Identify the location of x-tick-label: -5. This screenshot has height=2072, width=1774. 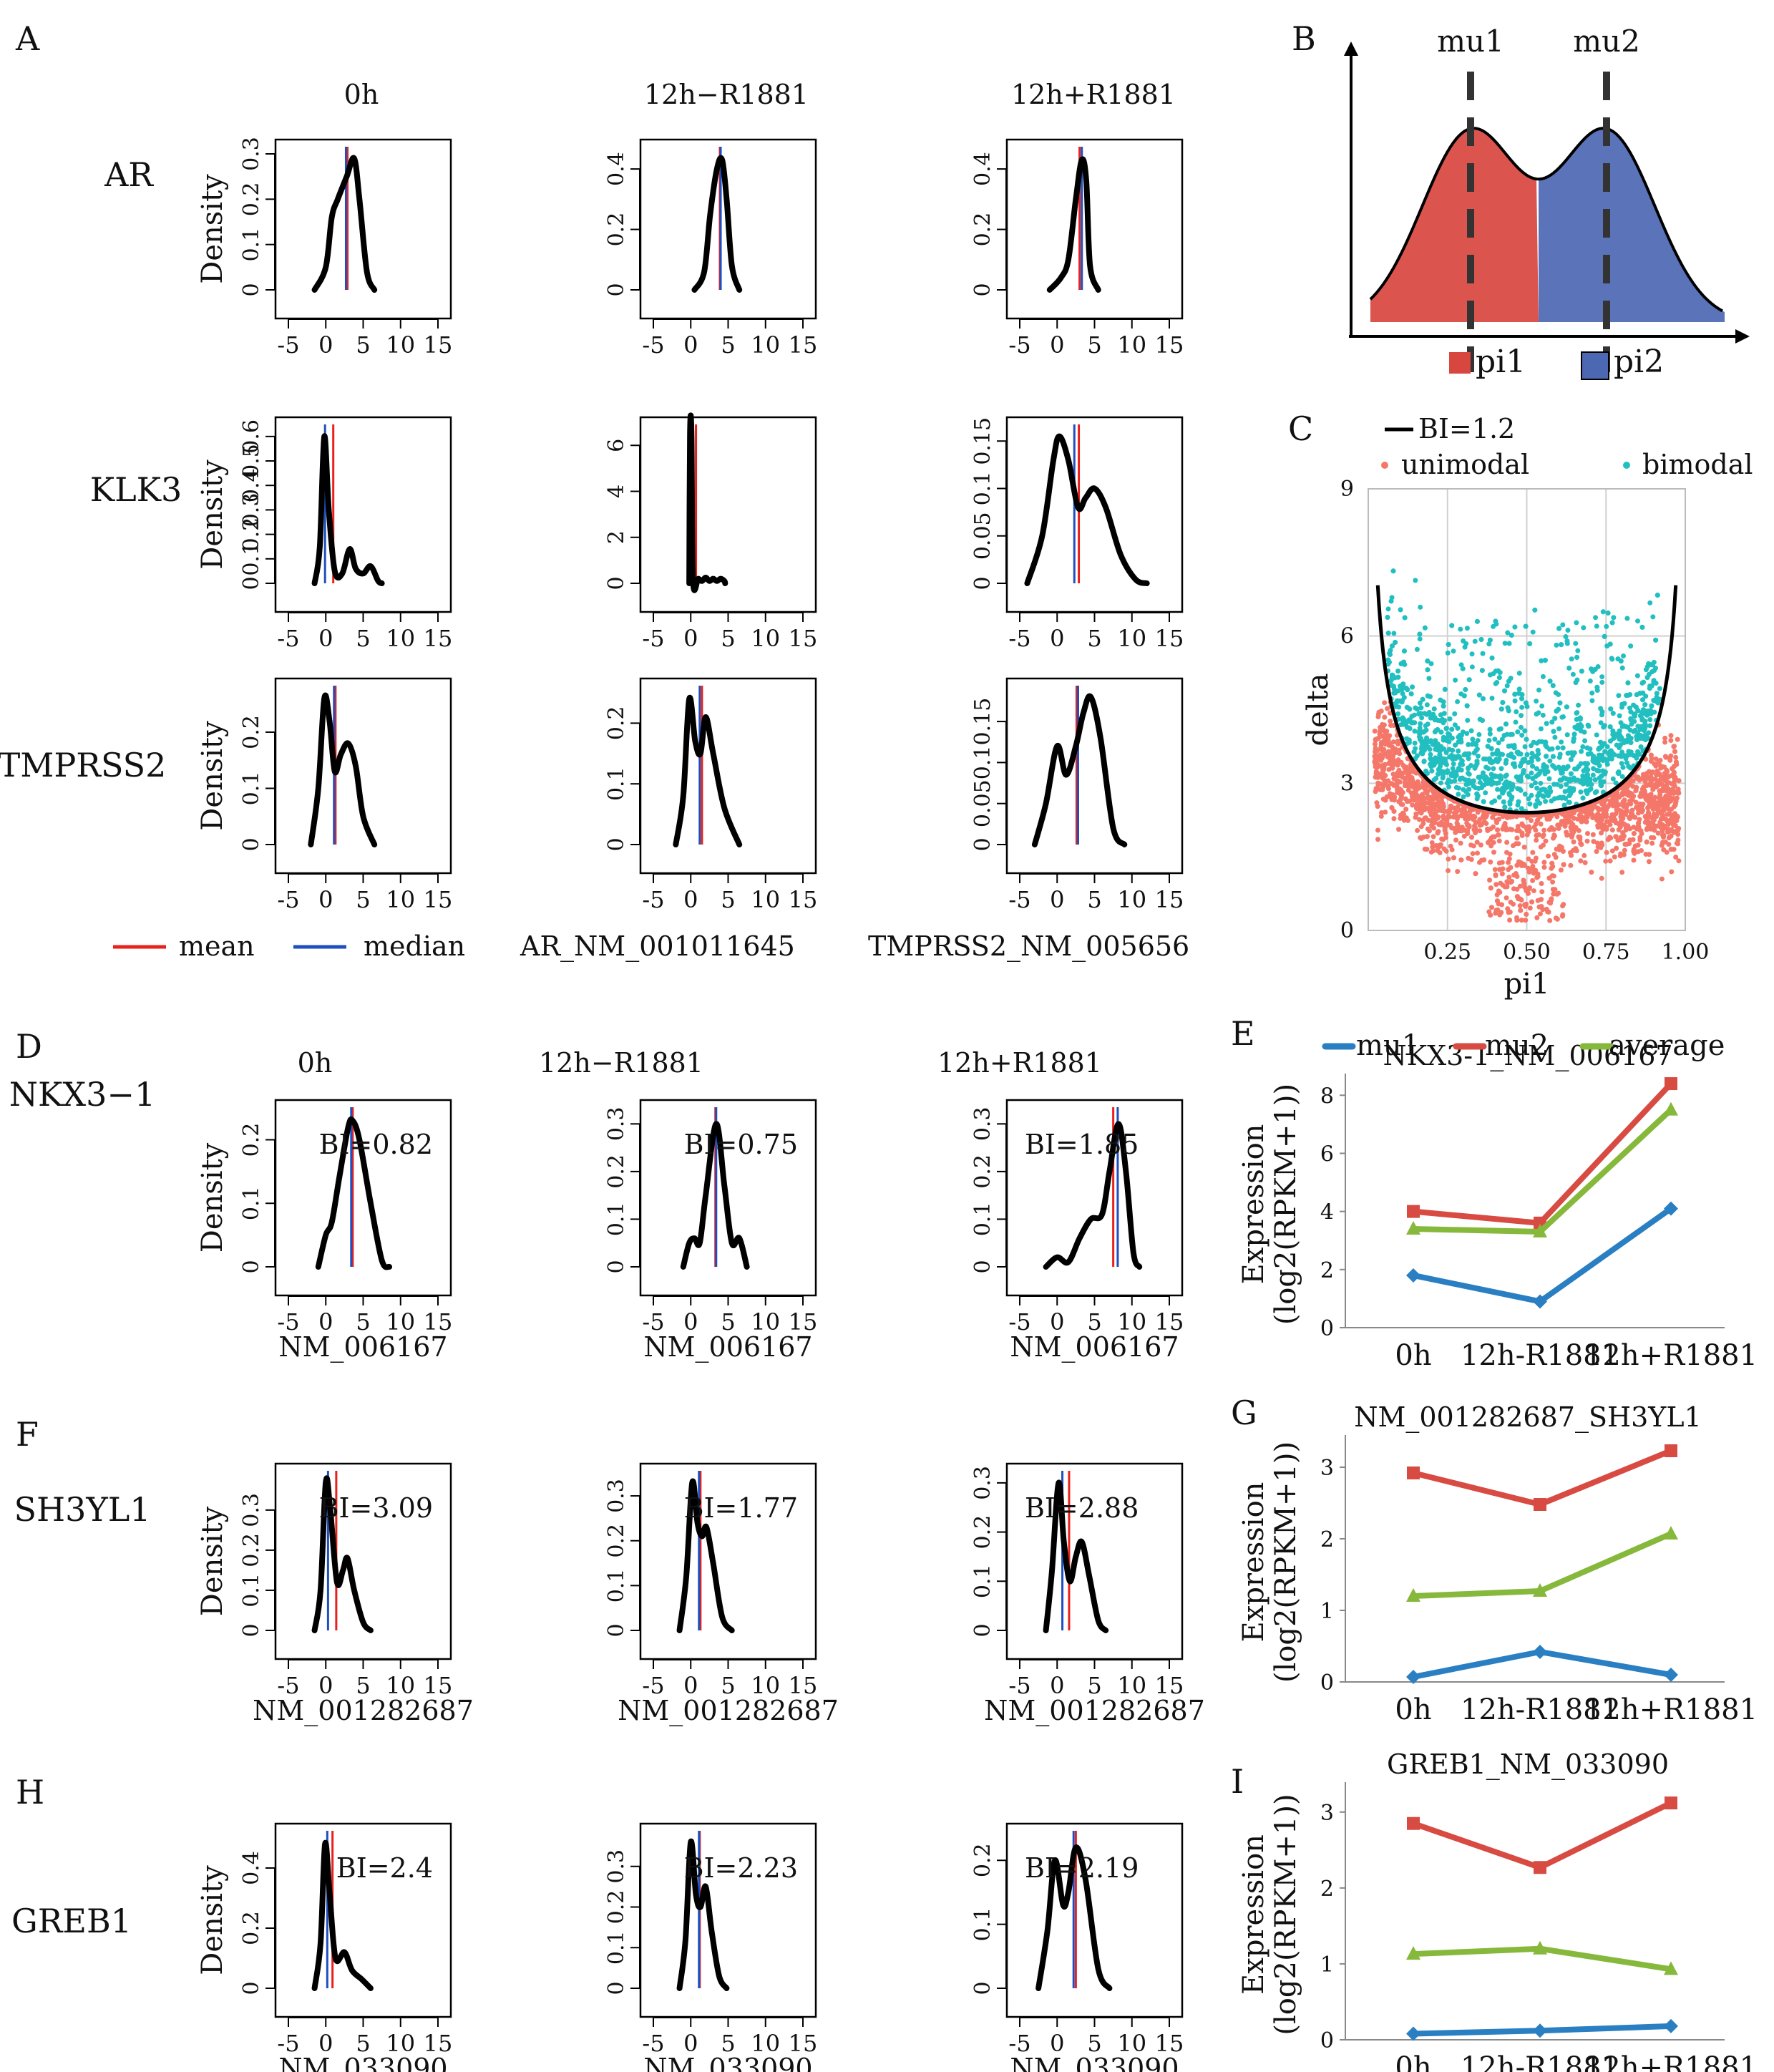
(653, 1685).